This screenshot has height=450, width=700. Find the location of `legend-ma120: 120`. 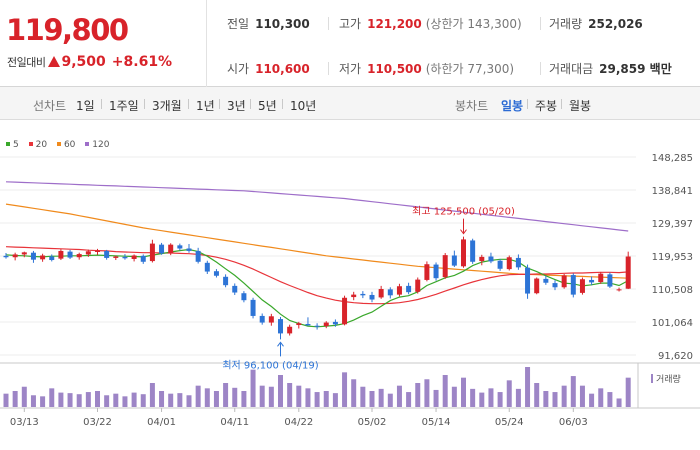

legend-ma120: 120 is located at coordinates (97, 145).